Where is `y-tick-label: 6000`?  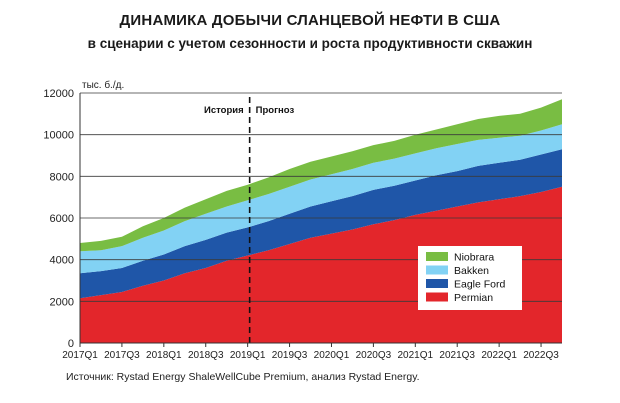 y-tick-label: 6000 is located at coordinates (62, 219).